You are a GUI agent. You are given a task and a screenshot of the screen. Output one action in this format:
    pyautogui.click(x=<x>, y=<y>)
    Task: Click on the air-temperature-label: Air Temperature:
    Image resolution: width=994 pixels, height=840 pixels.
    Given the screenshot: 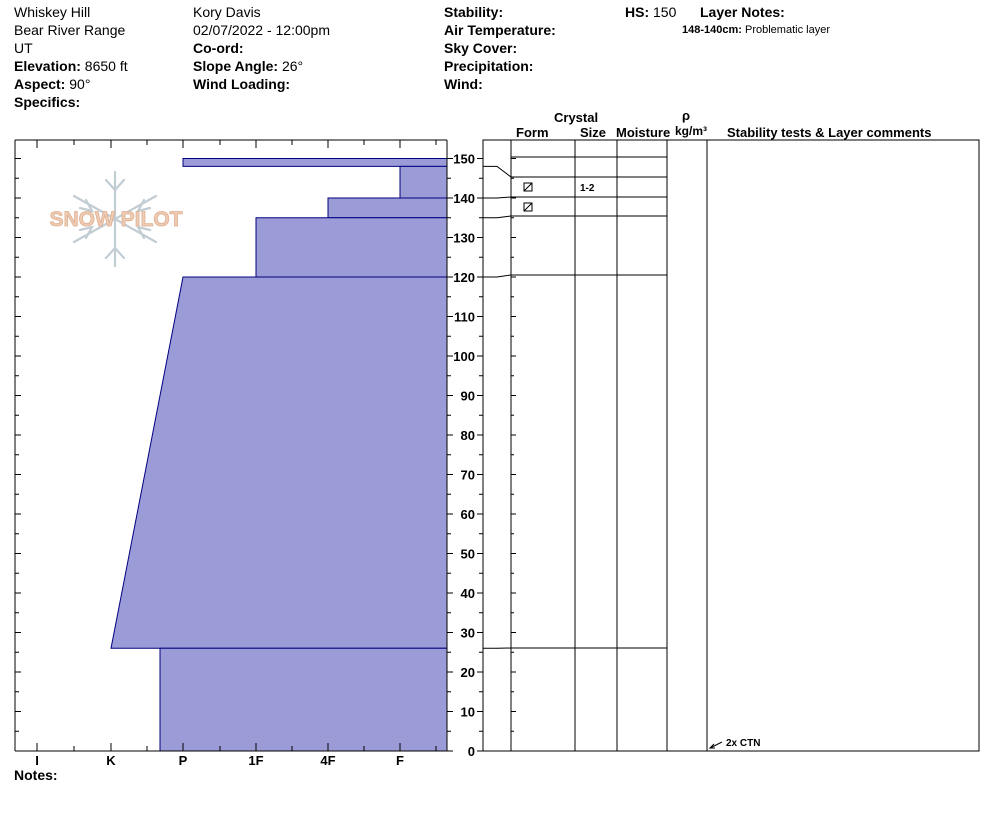 What is the action you would take?
    pyautogui.click(x=500, y=30)
    